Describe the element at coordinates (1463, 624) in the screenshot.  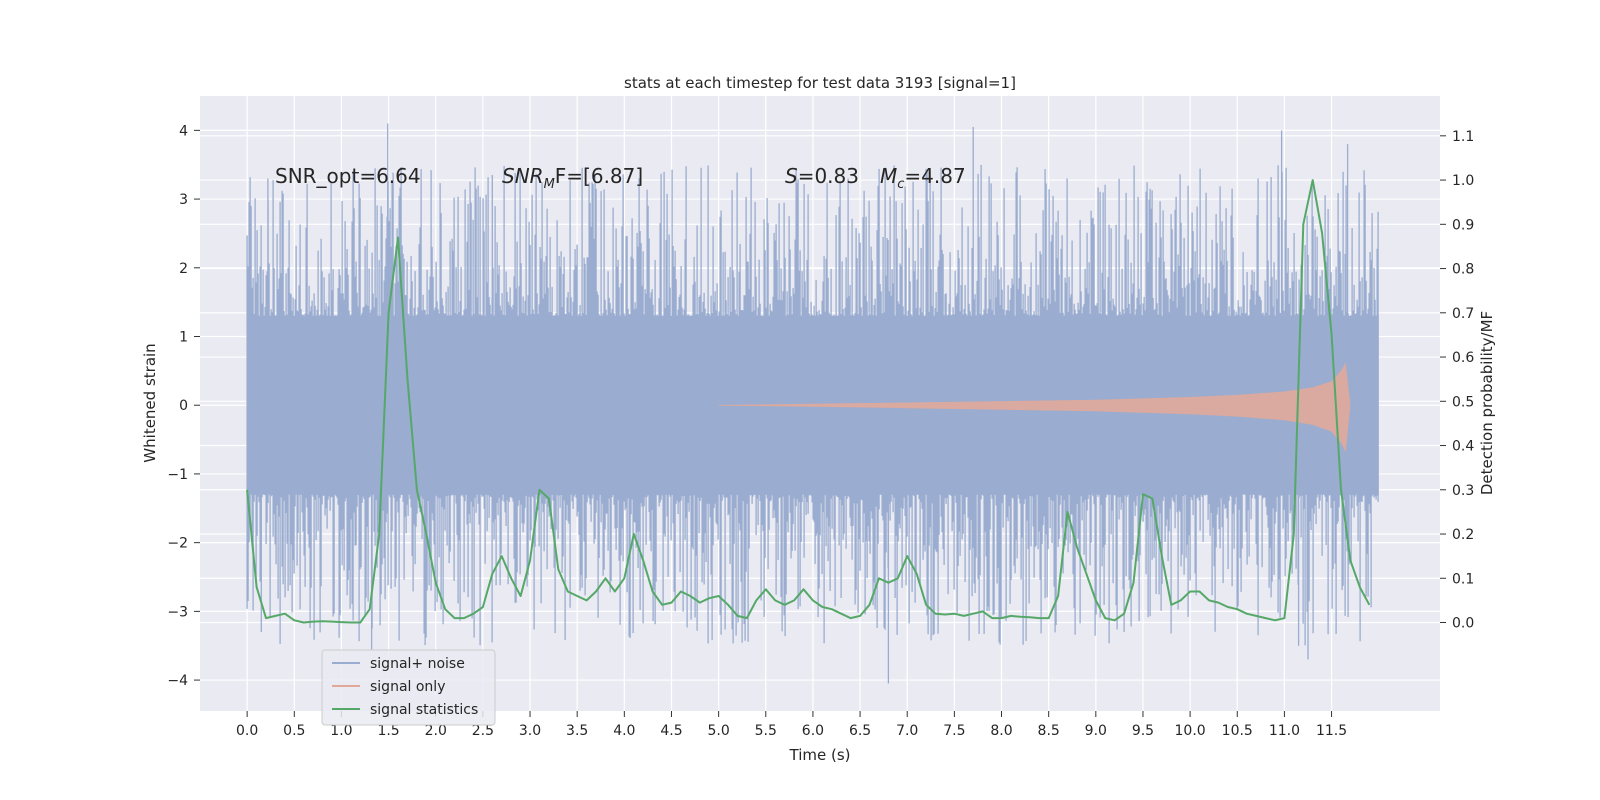
I see `y-right-tick-label: 0.0` at that location.